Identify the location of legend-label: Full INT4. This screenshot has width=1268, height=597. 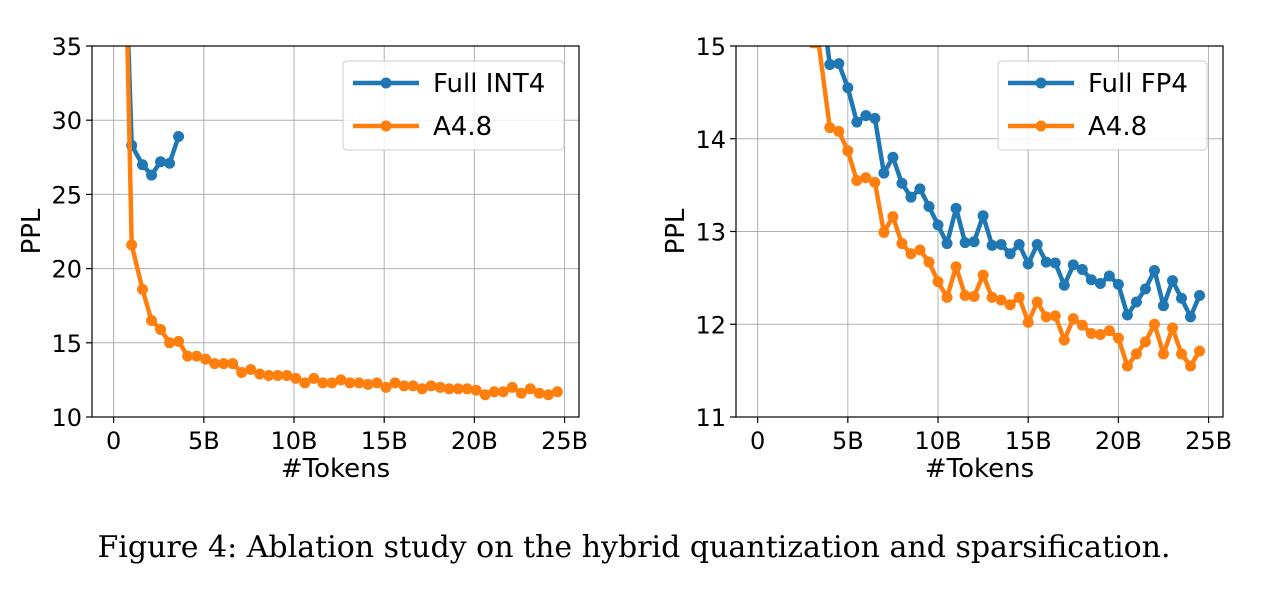
(489, 84).